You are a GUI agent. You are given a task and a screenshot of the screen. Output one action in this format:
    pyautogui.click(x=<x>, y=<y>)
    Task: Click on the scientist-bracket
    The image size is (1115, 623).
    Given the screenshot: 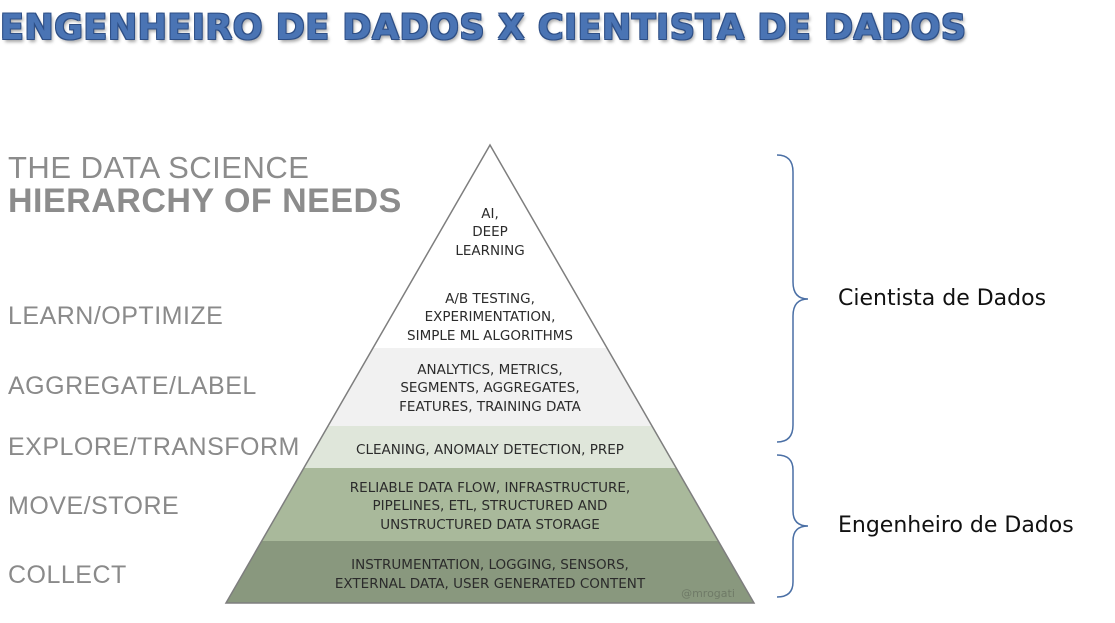 What is the action you would take?
    pyautogui.click(x=792, y=298)
    